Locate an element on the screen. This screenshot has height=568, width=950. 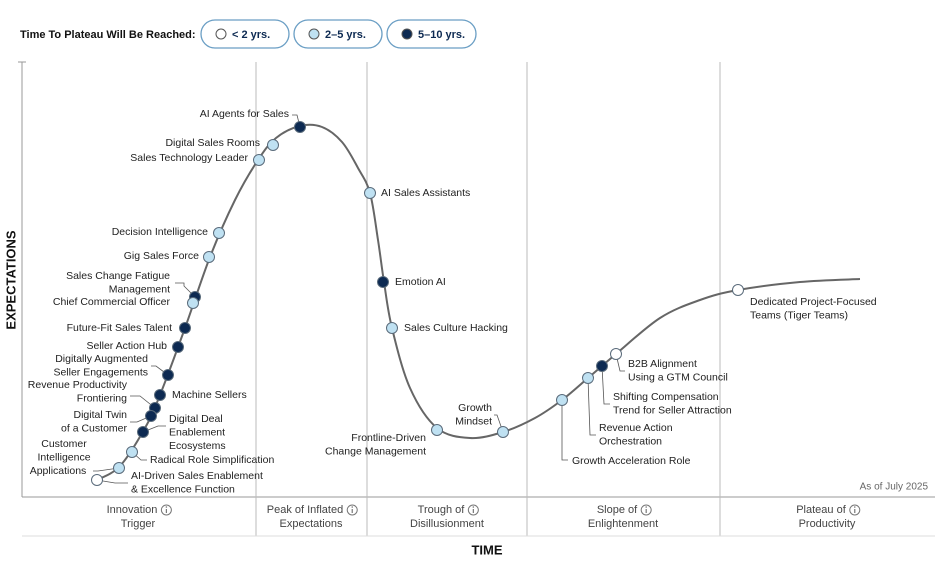
technology-label: Mindset is located at coordinates (473, 421).